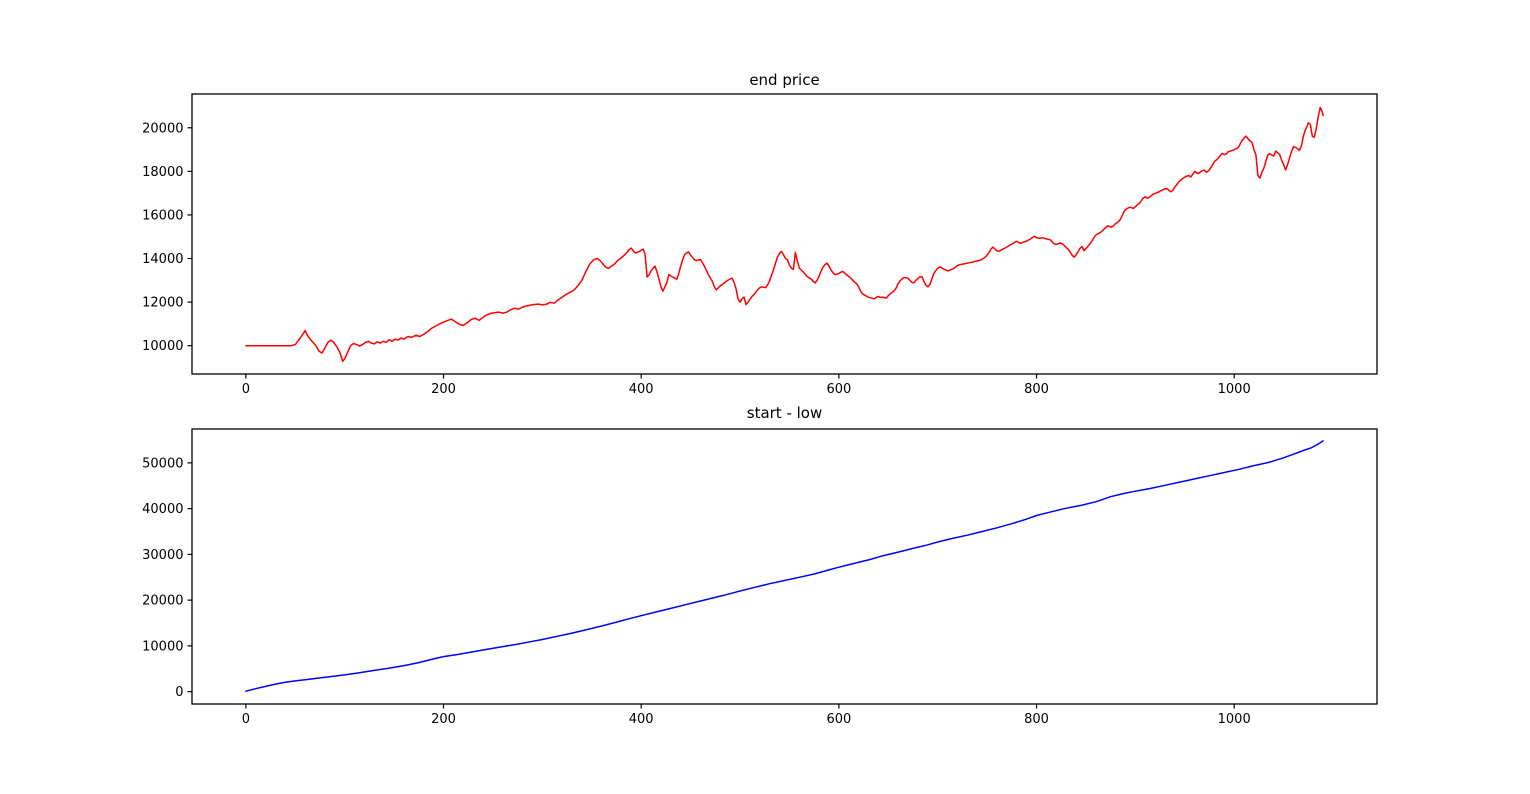 Image resolution: width=1530 pixels, height=794 pixels. What do you see at coordinates (162, 509) in the screenshot?
I see `y-tick-label: 40000` at bounding box center [162, 509].